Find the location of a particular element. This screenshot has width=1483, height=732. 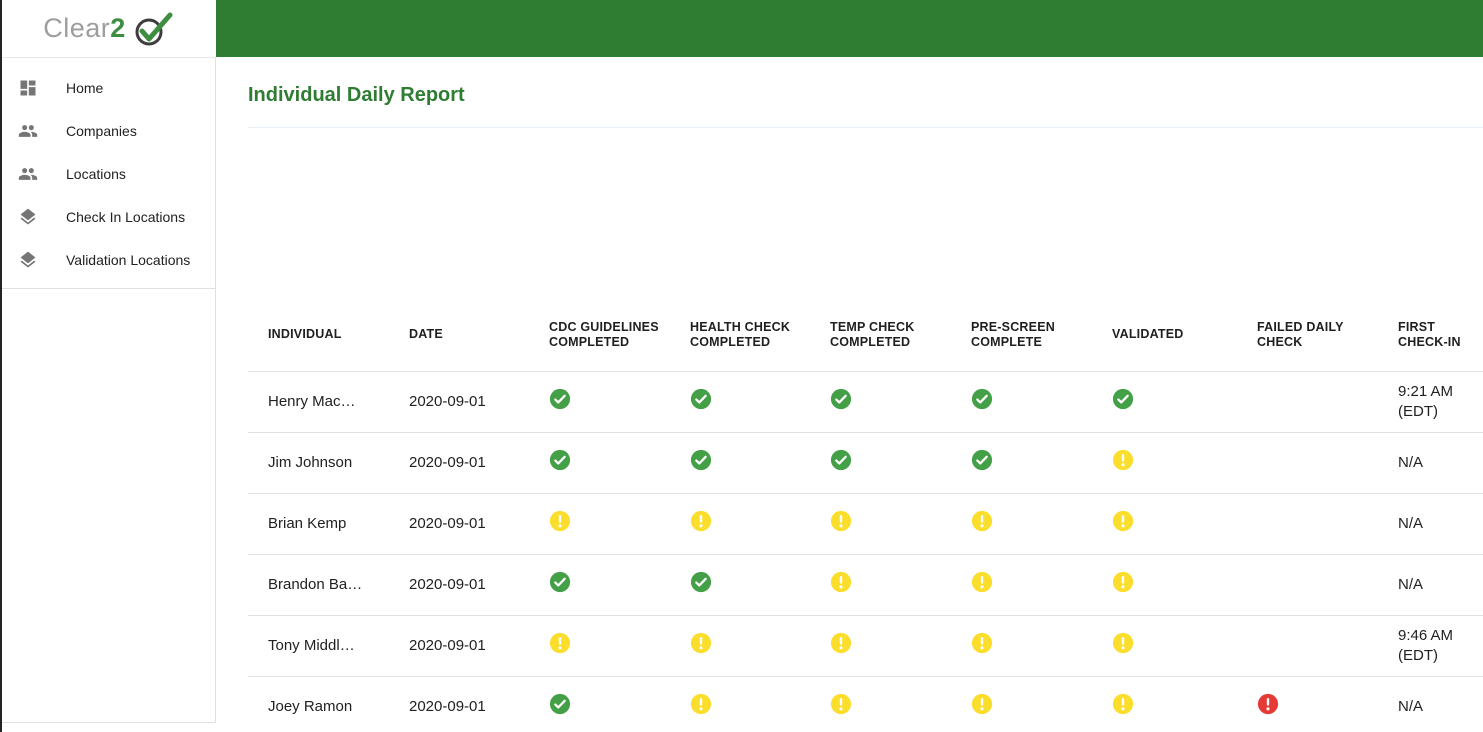

individual-cell: Joey Ramon is located at coordinates (318, 707).